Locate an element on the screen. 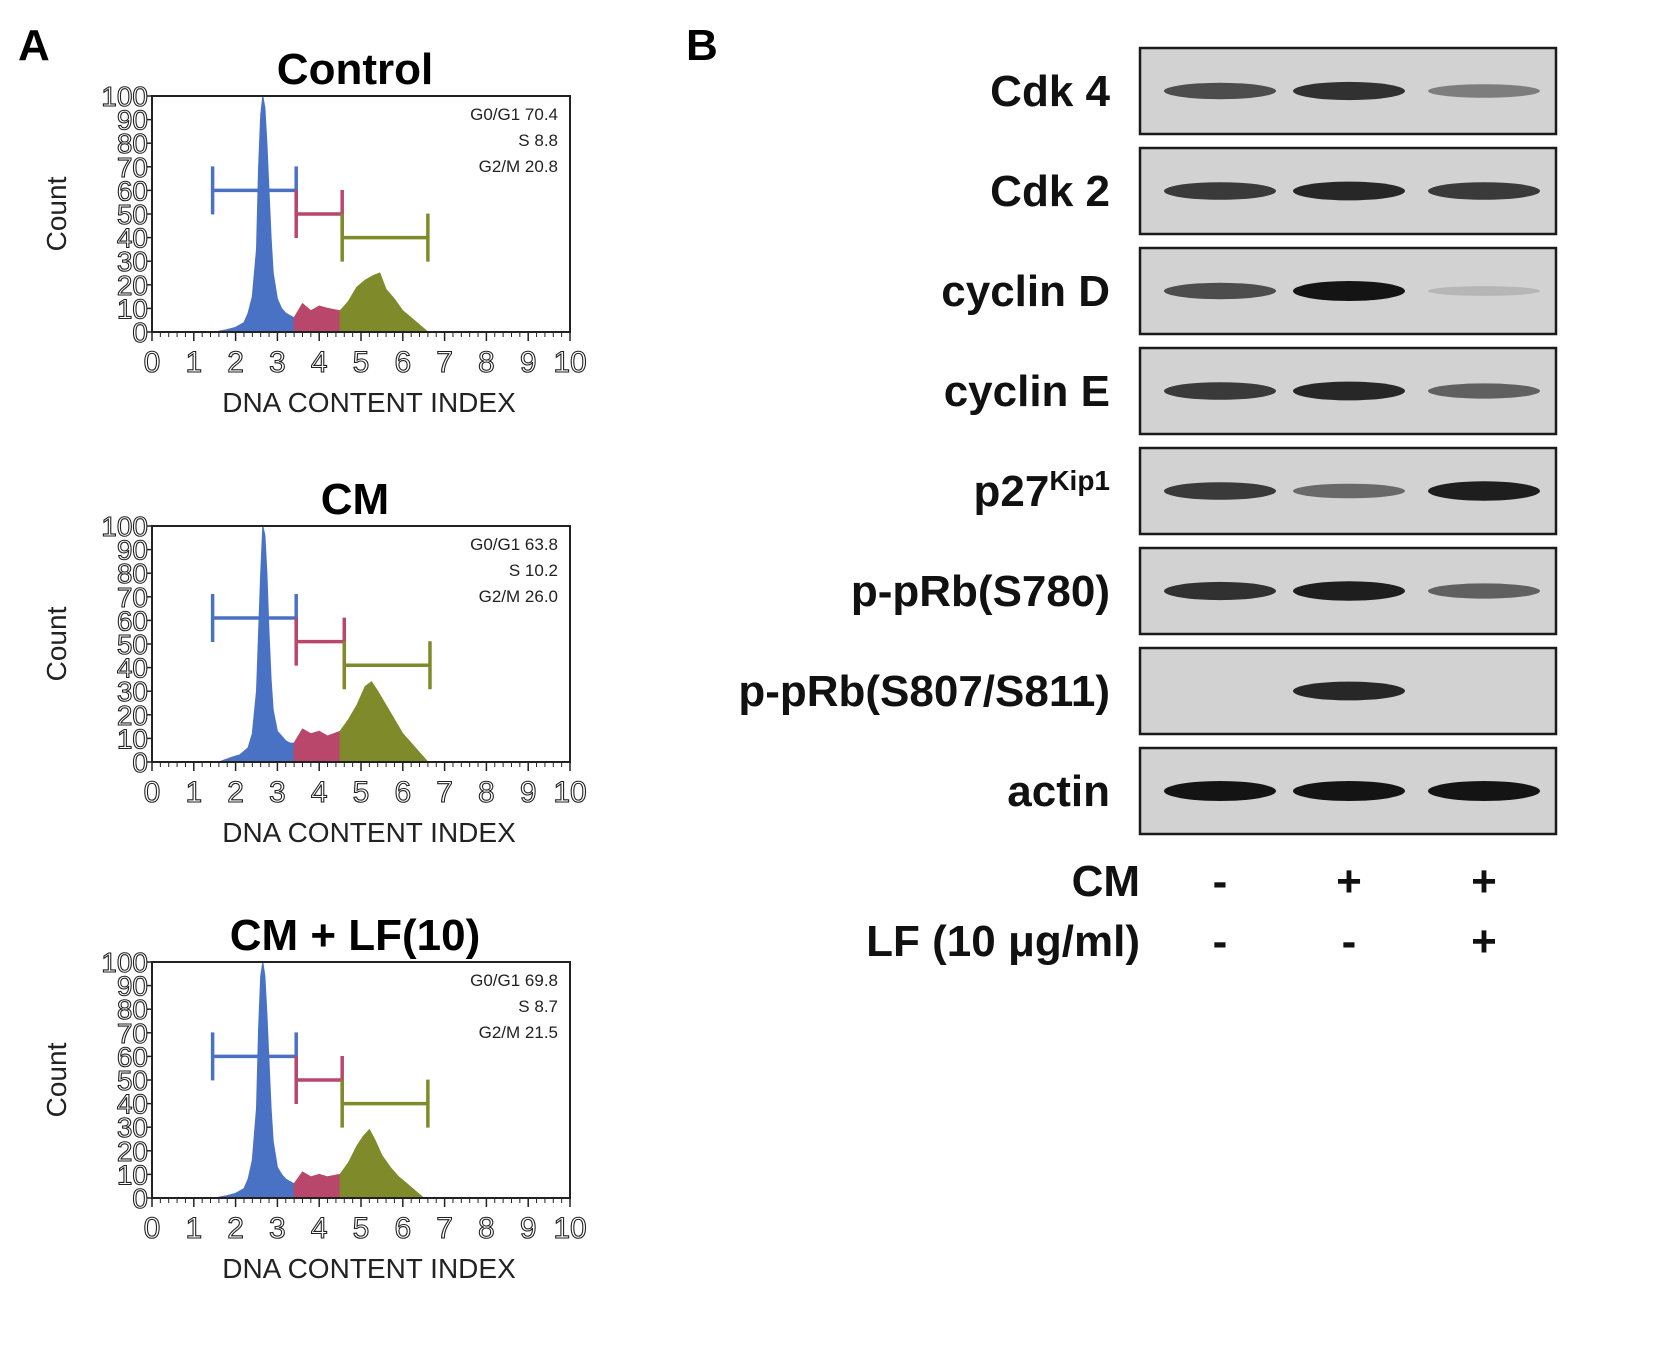 This screenshot has height=1363, width=1654. y-tick-label: 60 is located at coordinates (132, 620).